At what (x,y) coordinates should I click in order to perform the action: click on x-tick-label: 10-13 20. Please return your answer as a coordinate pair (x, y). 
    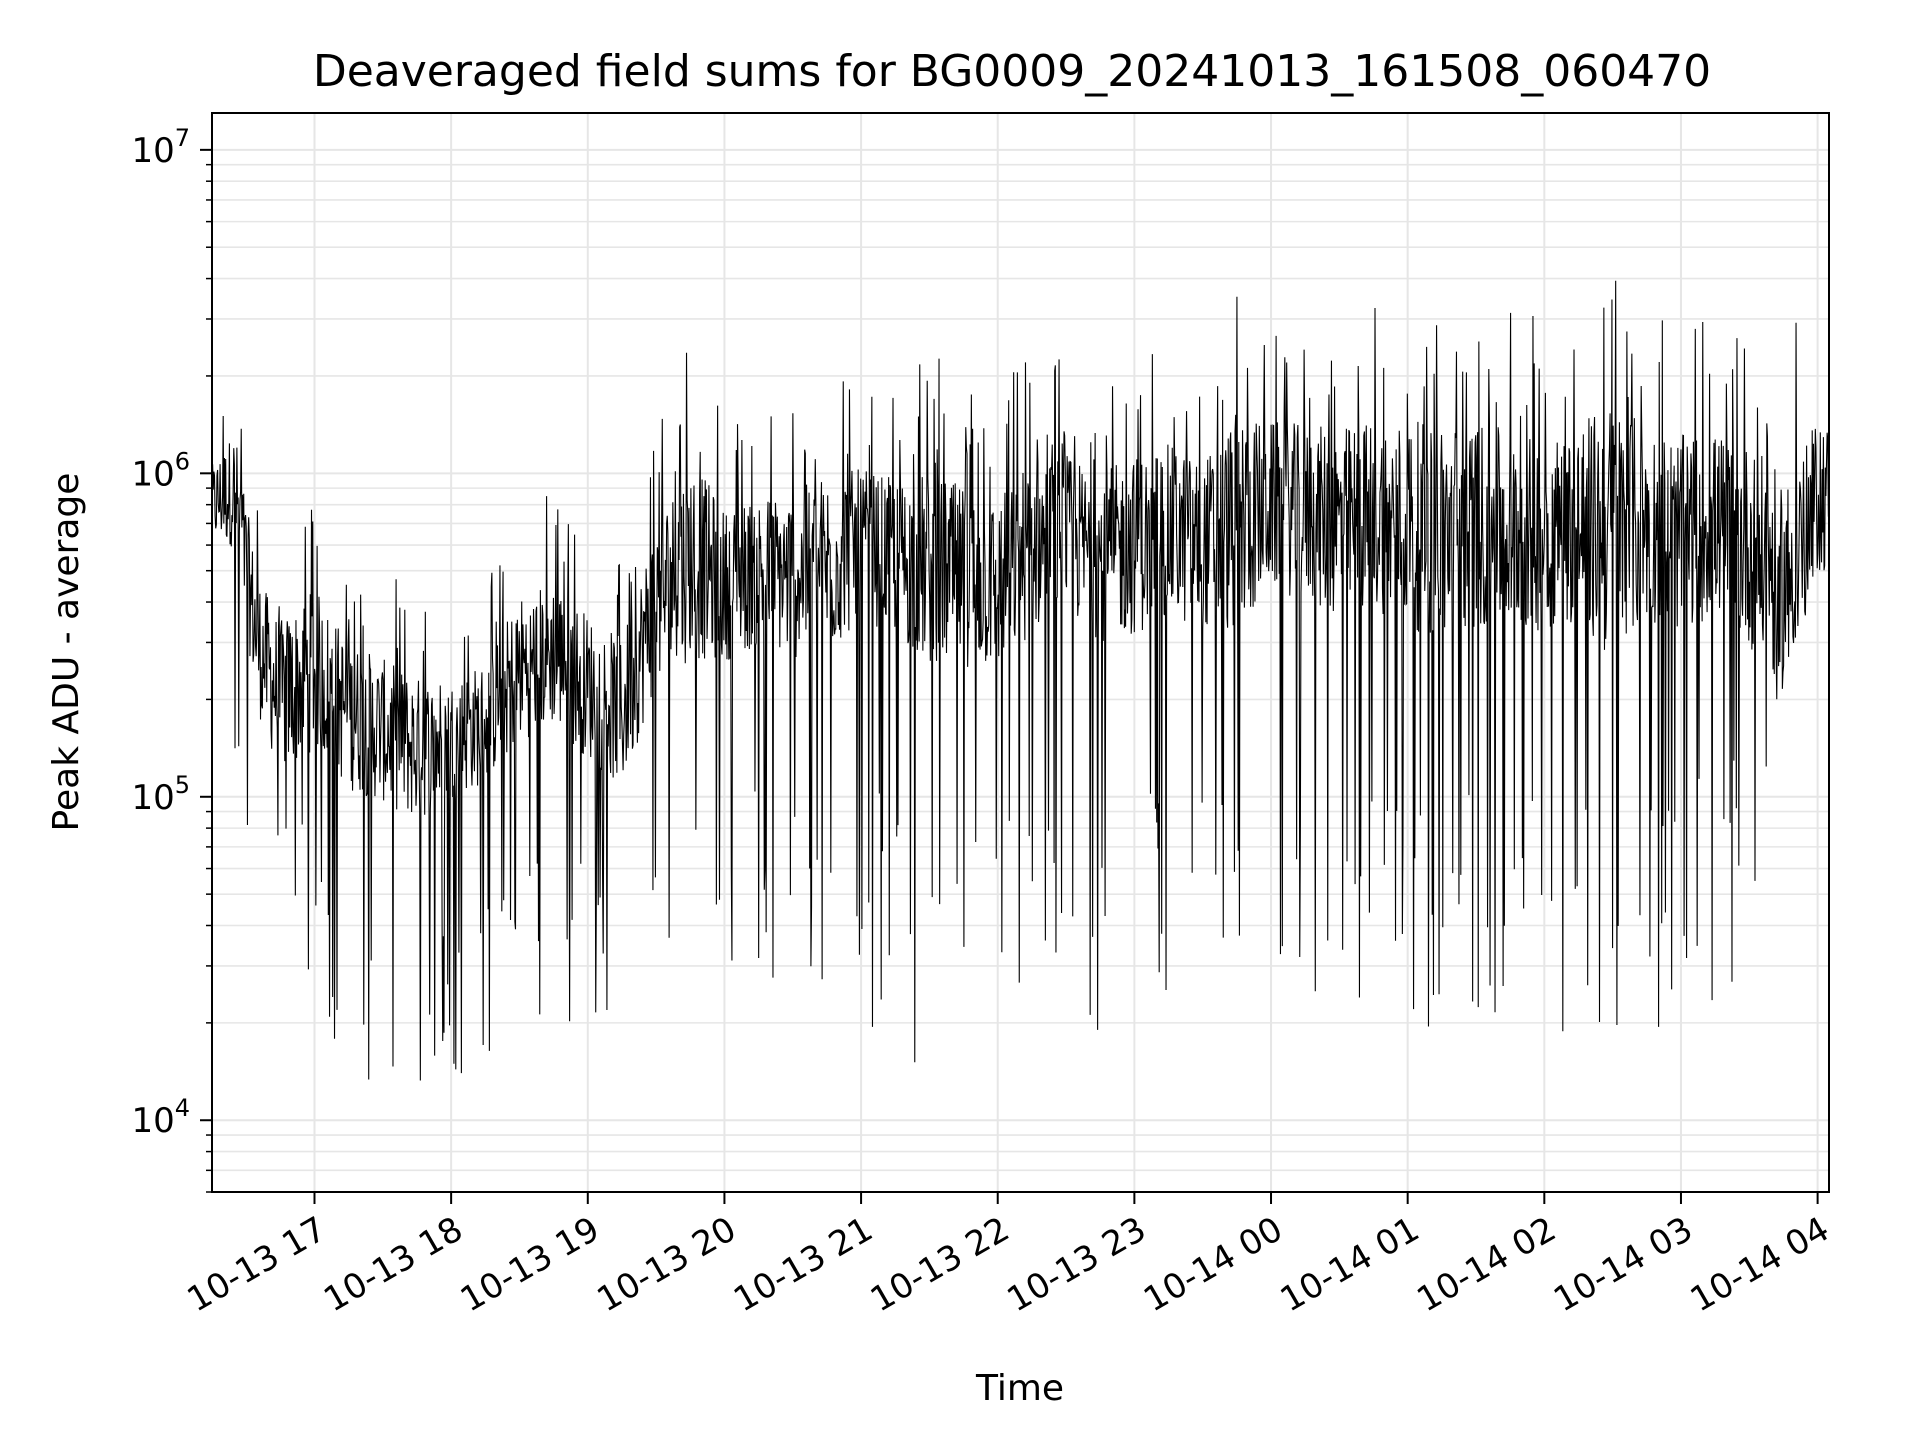
    Looking at the image, I should click on (667, 1264).